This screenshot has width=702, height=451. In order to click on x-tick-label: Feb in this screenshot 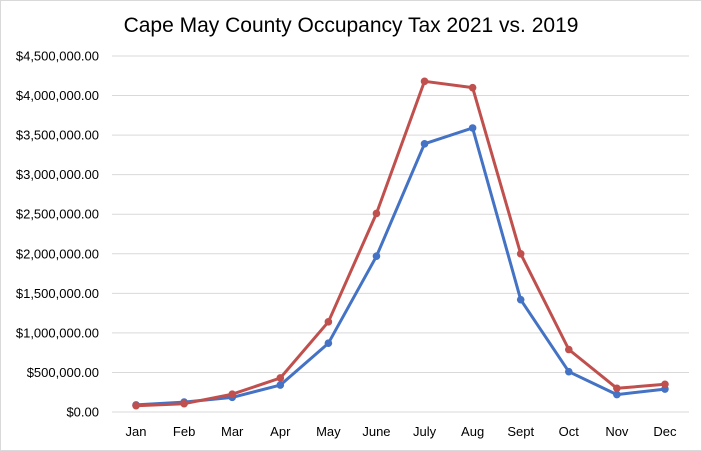, I will do `click(184, 431)`.